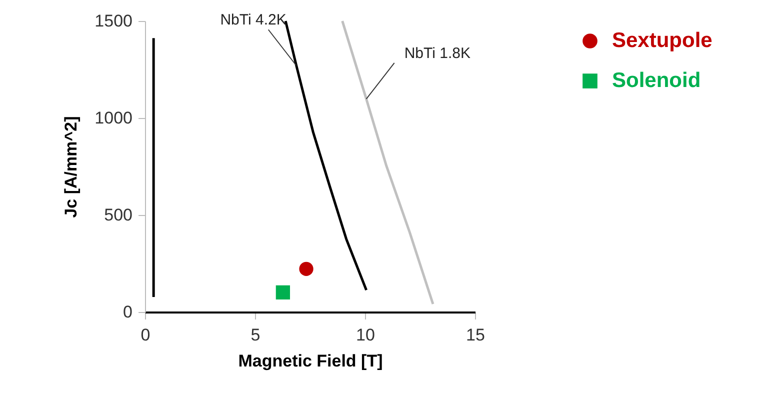 The image size is (774, 404). I want to click on y-tick-label: 1500, so click(113, 21).